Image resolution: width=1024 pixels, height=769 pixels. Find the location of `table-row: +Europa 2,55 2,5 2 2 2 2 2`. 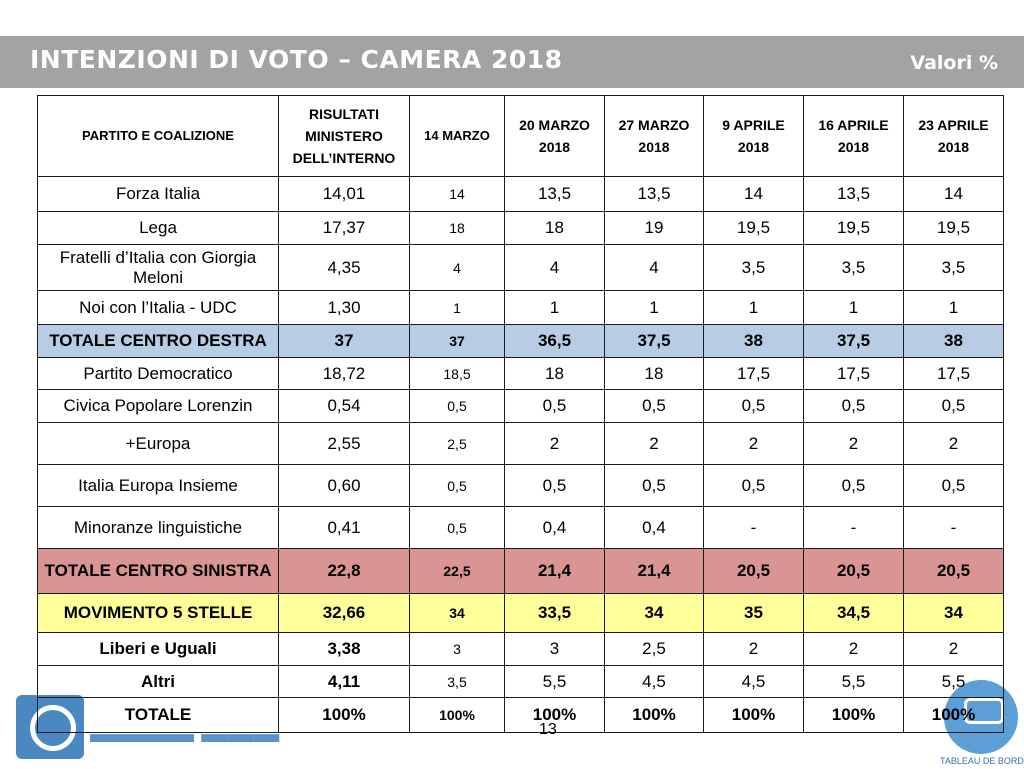

table-row: +Europa 2,55 2,5 2 2 2 2 2 is located at coordinates (520, 443).